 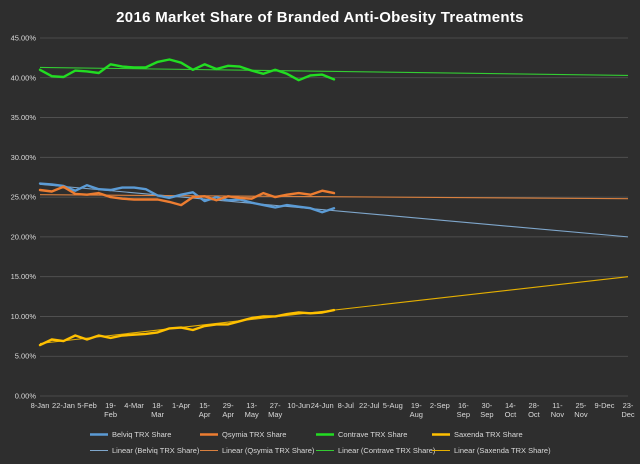 I want to click on x-tick-label: 25-Nov, so click(x=581, y=410).